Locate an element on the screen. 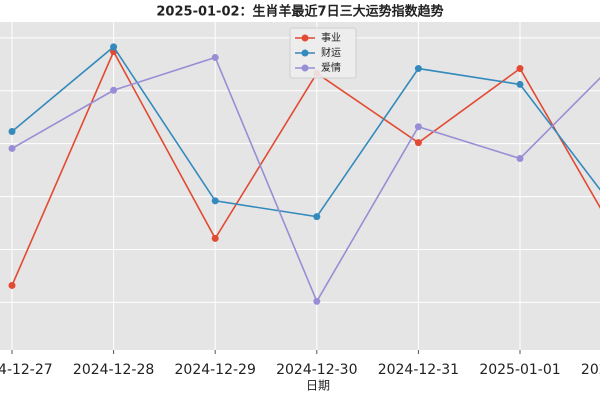 Image resolution: width=600 pixels, height=400 pixels. x-tick-label: 2024-12-28 is located at coordinates (113, 370).